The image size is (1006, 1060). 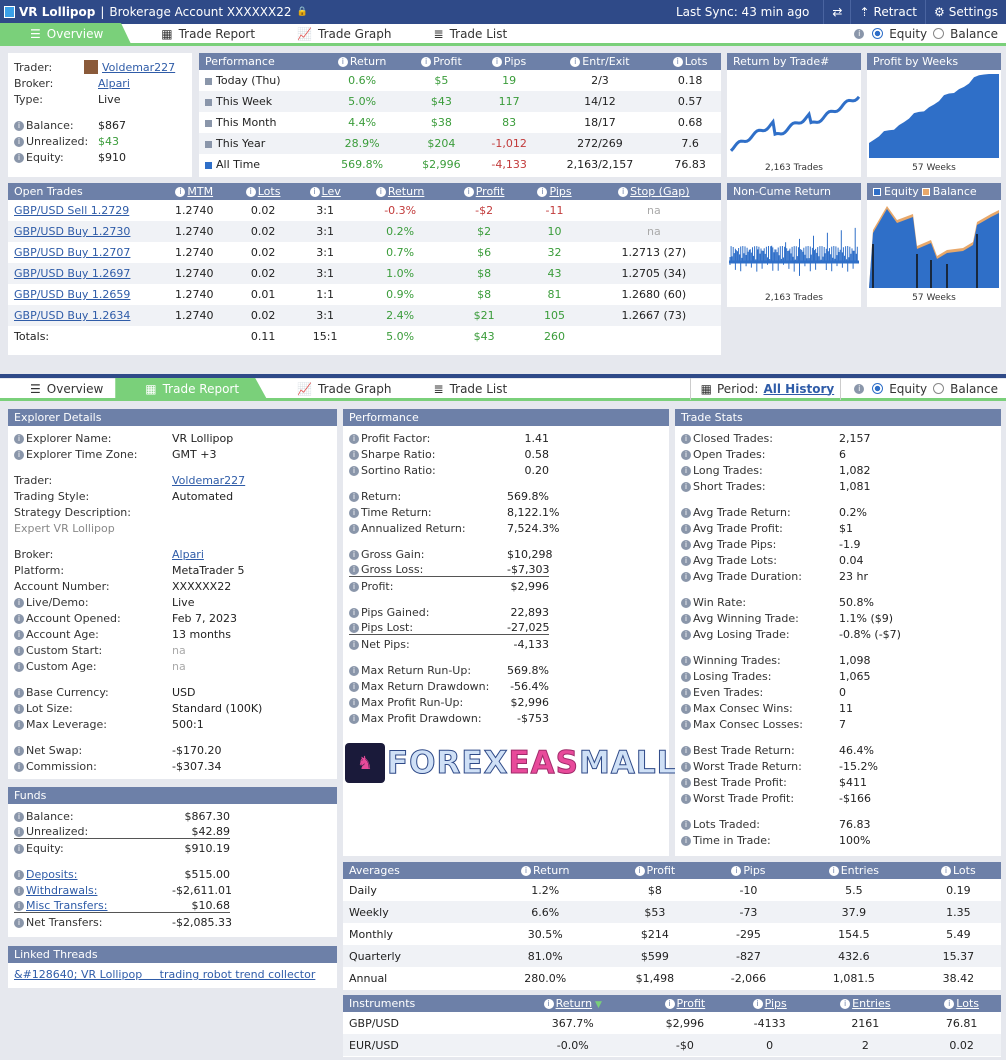 I want to click on table-row: This Month 4.4% $38 83 18/17 0.68, so click(x=460, y=122).